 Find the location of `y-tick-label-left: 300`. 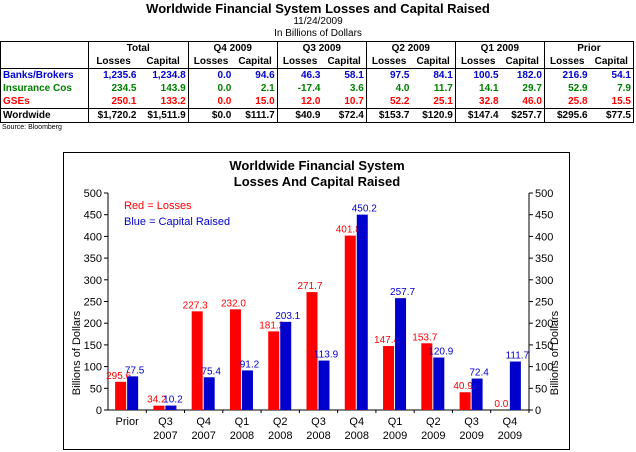

y-tick-label-left: 300 is located at coordinates (93, 281).